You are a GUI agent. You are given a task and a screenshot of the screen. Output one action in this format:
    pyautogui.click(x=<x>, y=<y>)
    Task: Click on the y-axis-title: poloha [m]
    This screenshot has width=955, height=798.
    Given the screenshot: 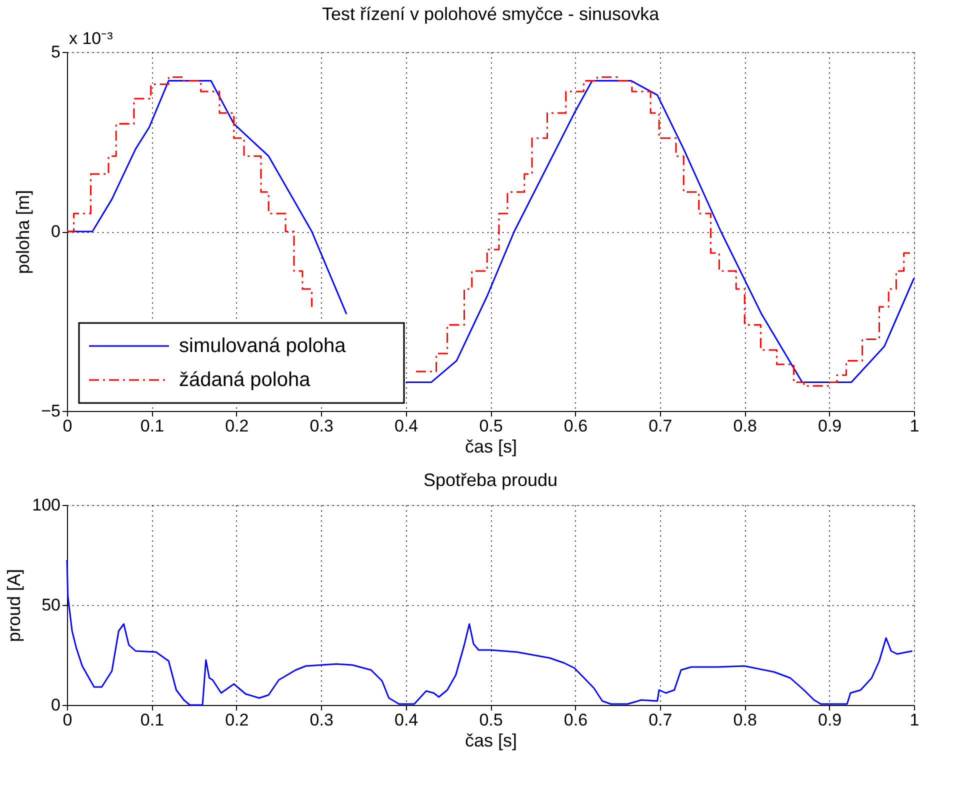 What is the action you would take?
    pyautogui.click(x=23, y=232)
    